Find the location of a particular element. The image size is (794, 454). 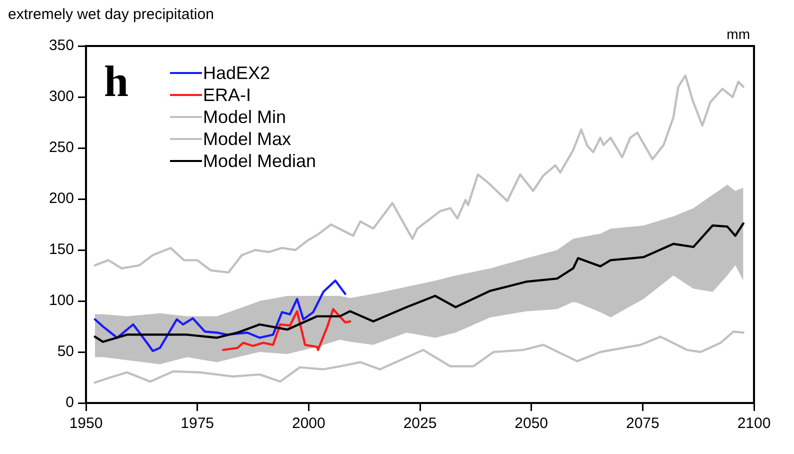

y-tick-label: 150 is located at coordinates (61, 249).